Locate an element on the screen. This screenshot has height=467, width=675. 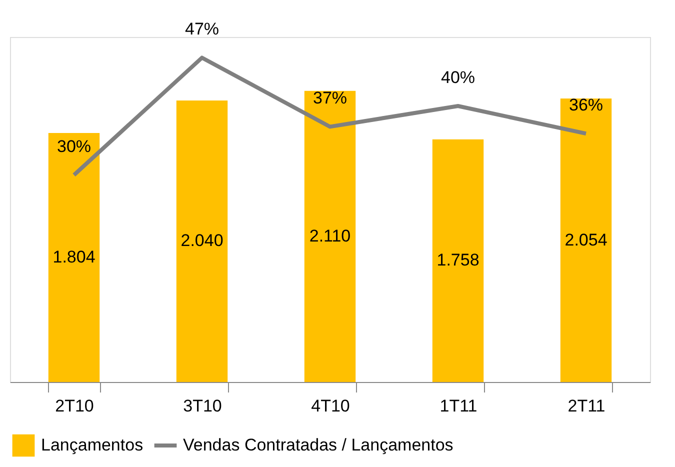
x-tick-label: 1T11 is located at coordinates (459, 406).